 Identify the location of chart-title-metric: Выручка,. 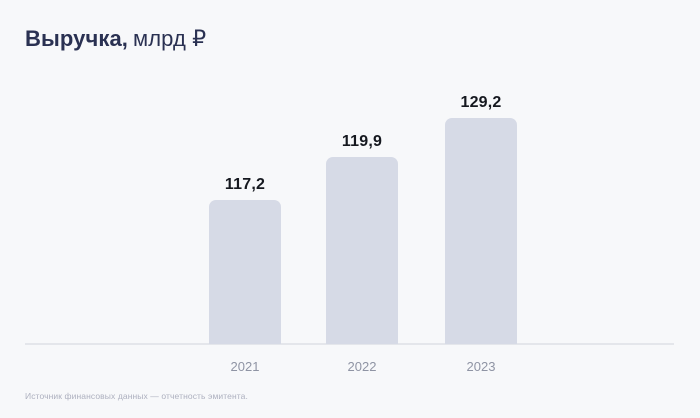
(76, 38).